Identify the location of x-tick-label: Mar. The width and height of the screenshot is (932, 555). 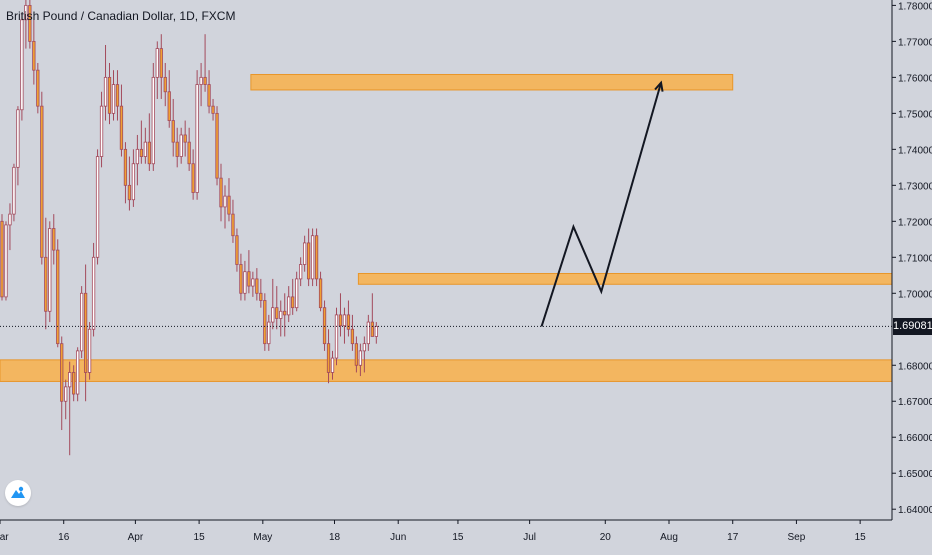
(4, 537).